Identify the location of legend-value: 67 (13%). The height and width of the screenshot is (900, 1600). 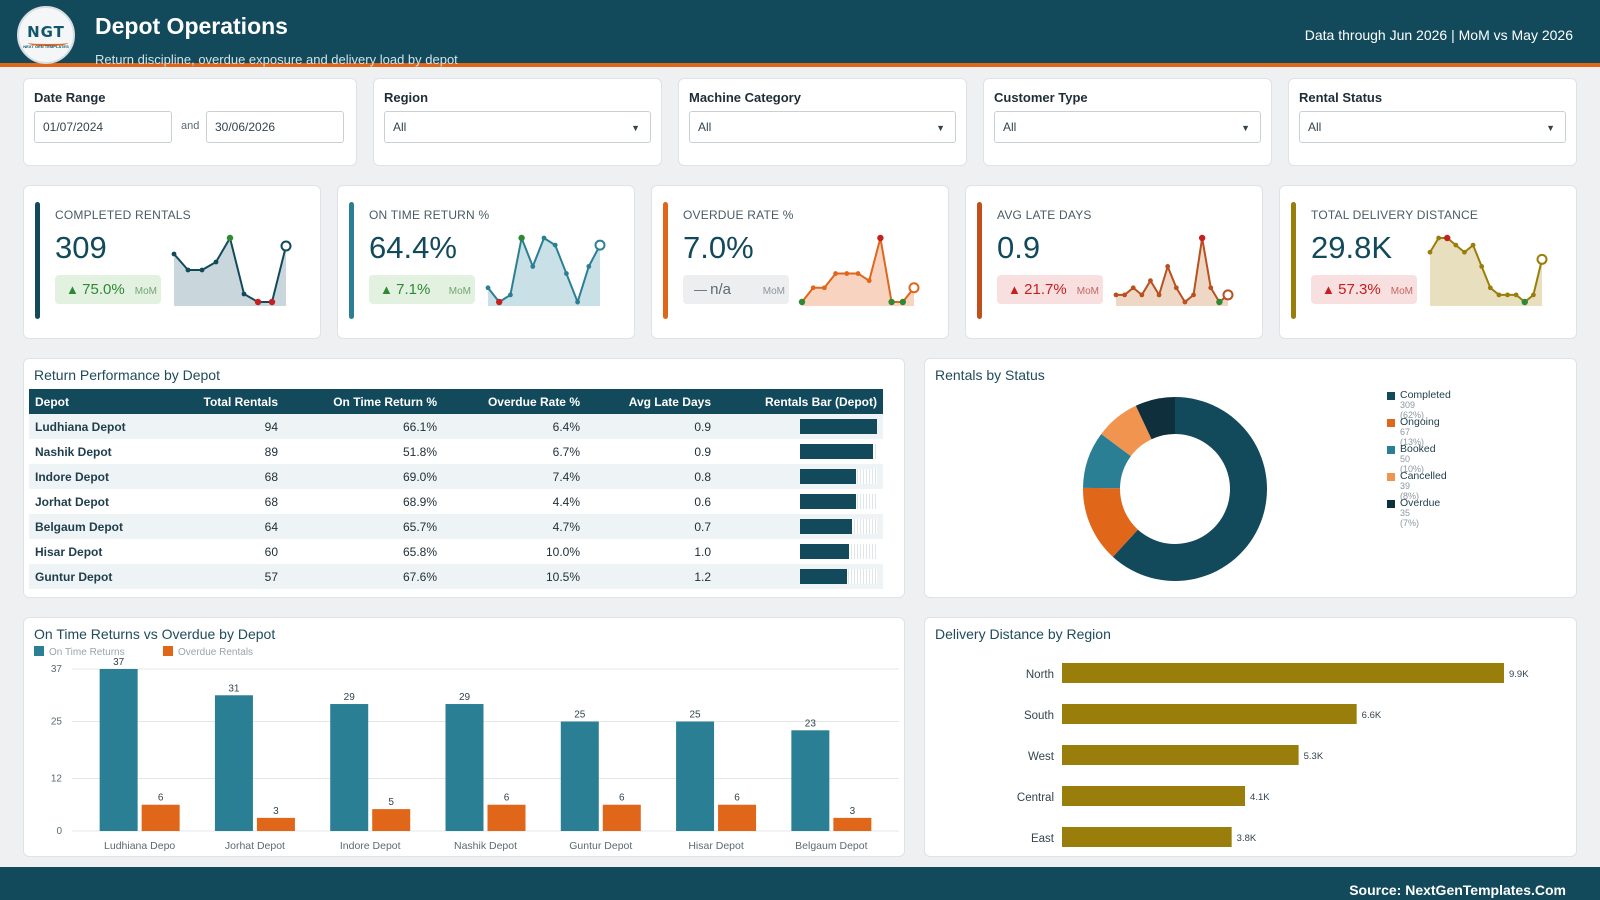
(1412, 437).